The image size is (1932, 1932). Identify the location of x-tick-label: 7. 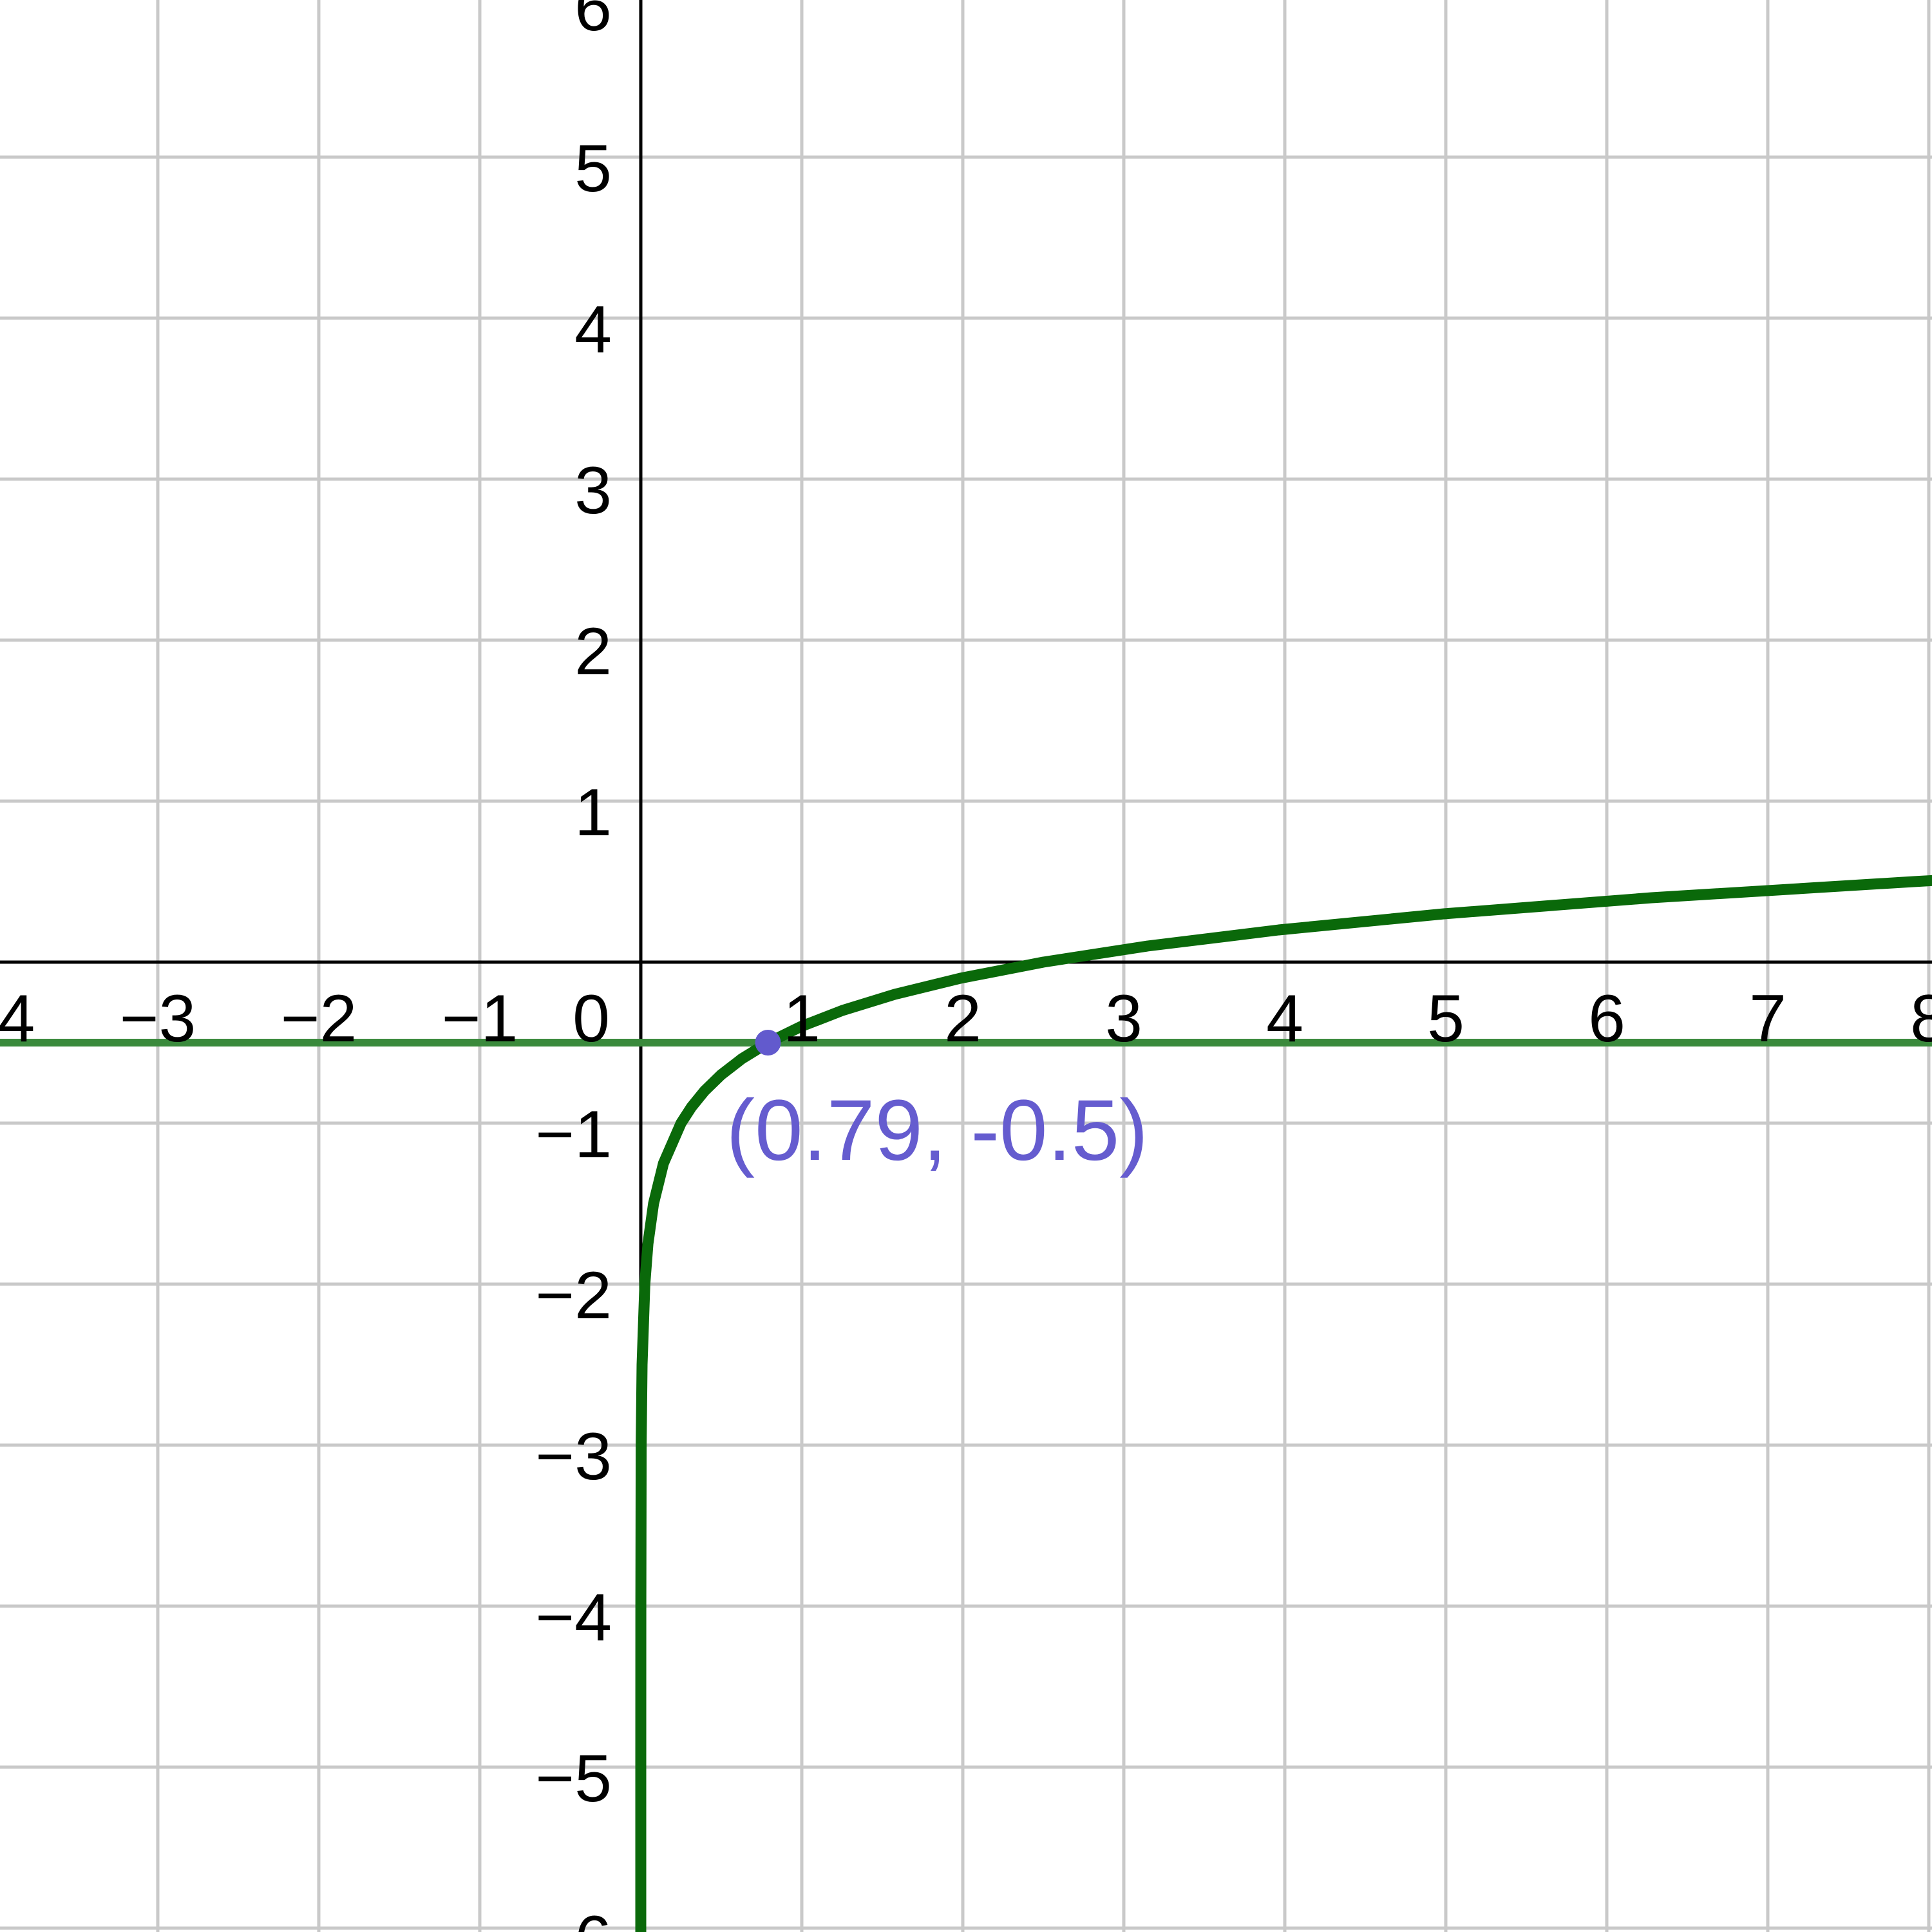
(1768, 1018).